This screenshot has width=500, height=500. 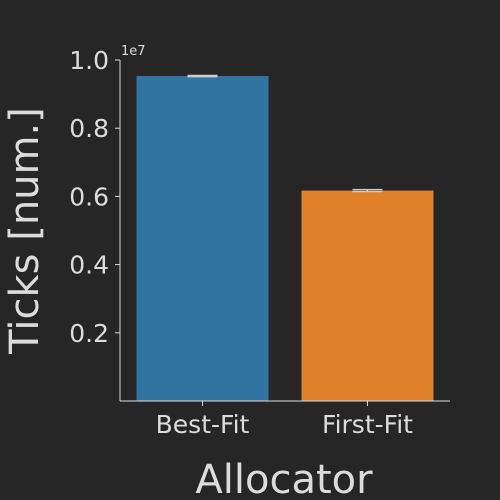 What do you see at coordinates (367, 424) in the screenshot?
I see `x-tick-label: First-Fit` at bounding box center [367, 424].